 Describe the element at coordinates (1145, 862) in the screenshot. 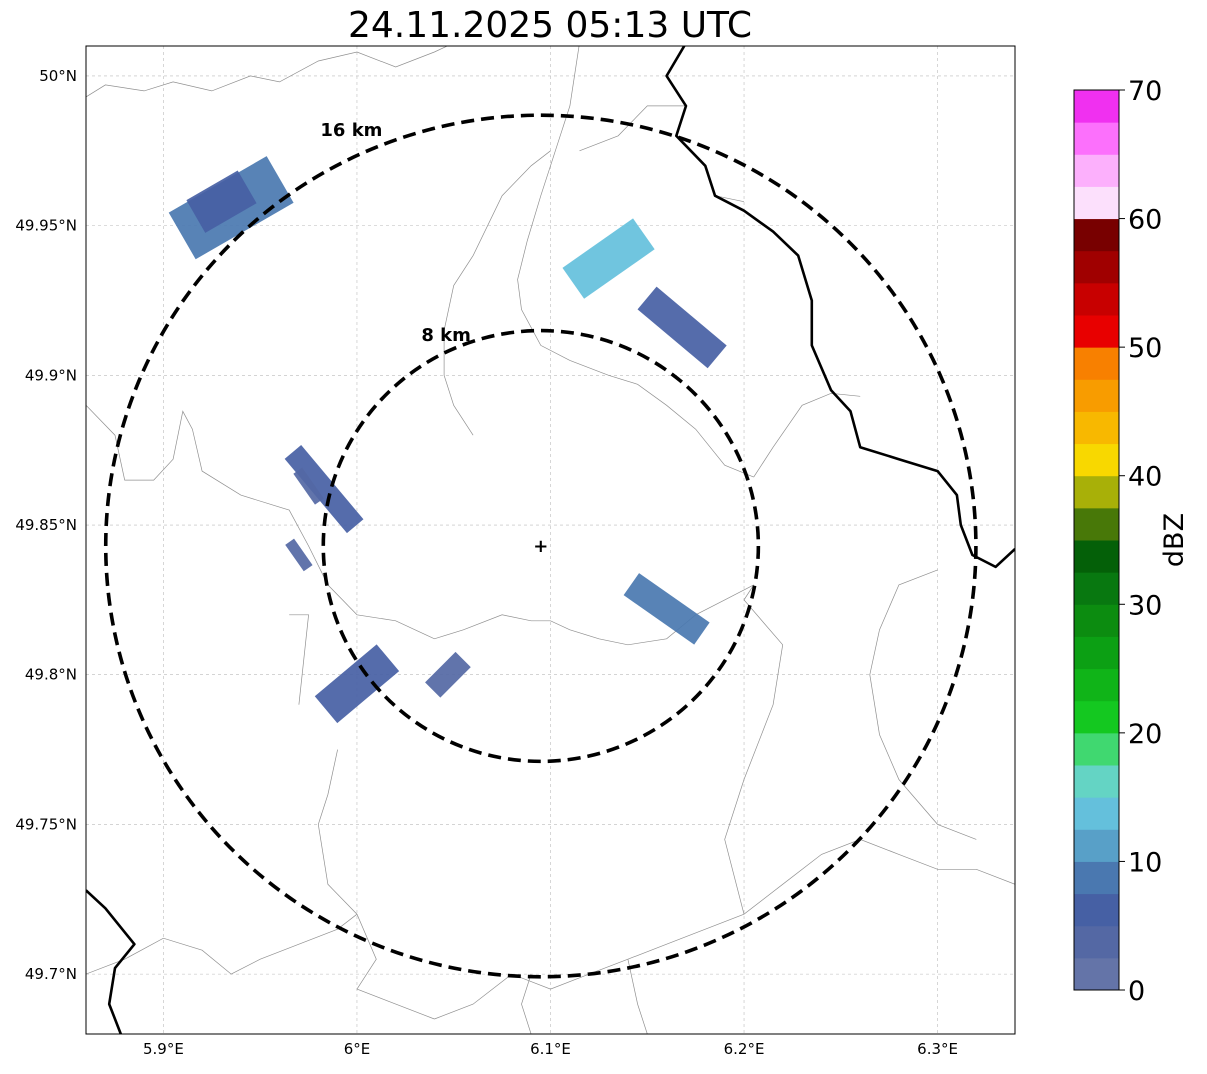

I see `colorbar-tick-label: 10` at that location.